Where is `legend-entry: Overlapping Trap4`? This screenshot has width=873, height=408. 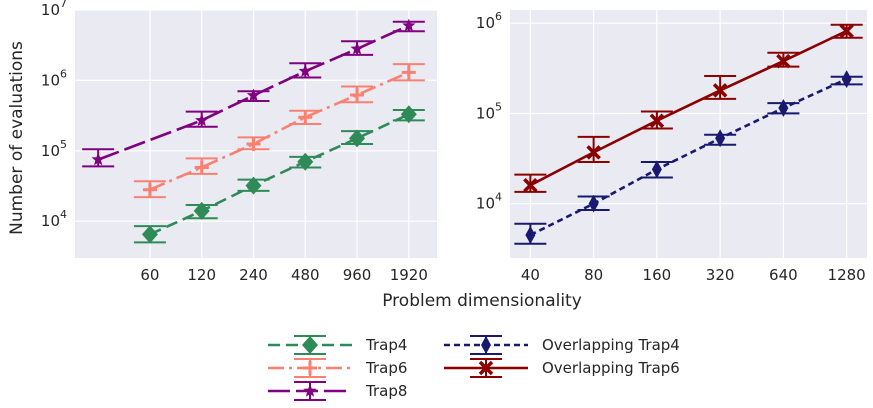
legend-entry: Overlapping Trap4 is located at coordinates (562, 345).